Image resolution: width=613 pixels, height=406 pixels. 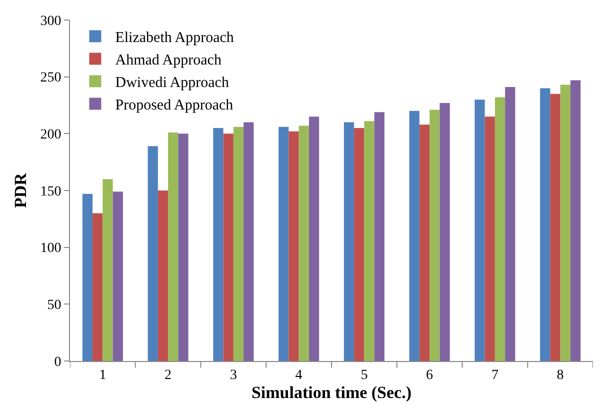 I want to click on legend-label: Dwivedi Approach, so click(x=172, y=83).